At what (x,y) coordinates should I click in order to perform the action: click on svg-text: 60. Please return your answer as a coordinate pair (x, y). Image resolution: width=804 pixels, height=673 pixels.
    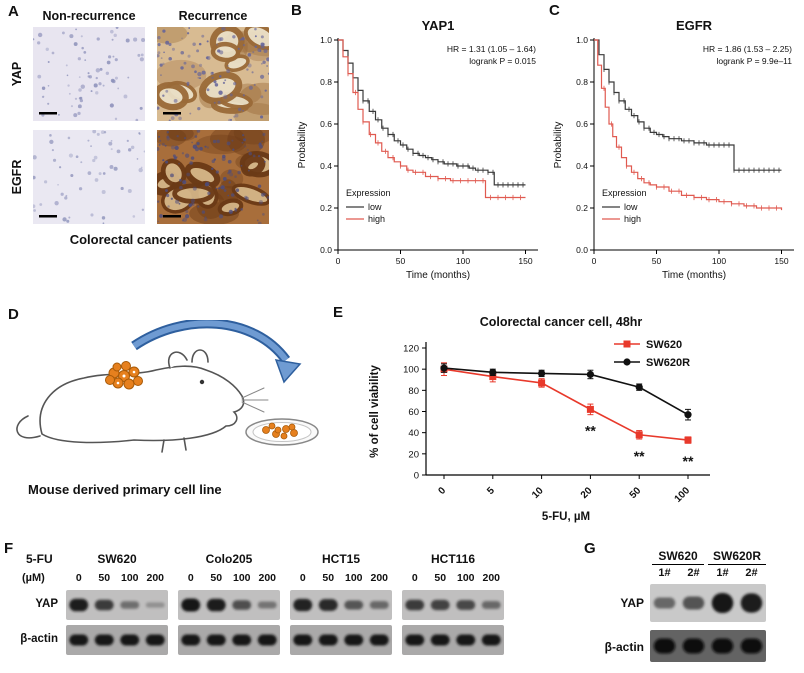
    Looking at the image, I should click on (413, 412).